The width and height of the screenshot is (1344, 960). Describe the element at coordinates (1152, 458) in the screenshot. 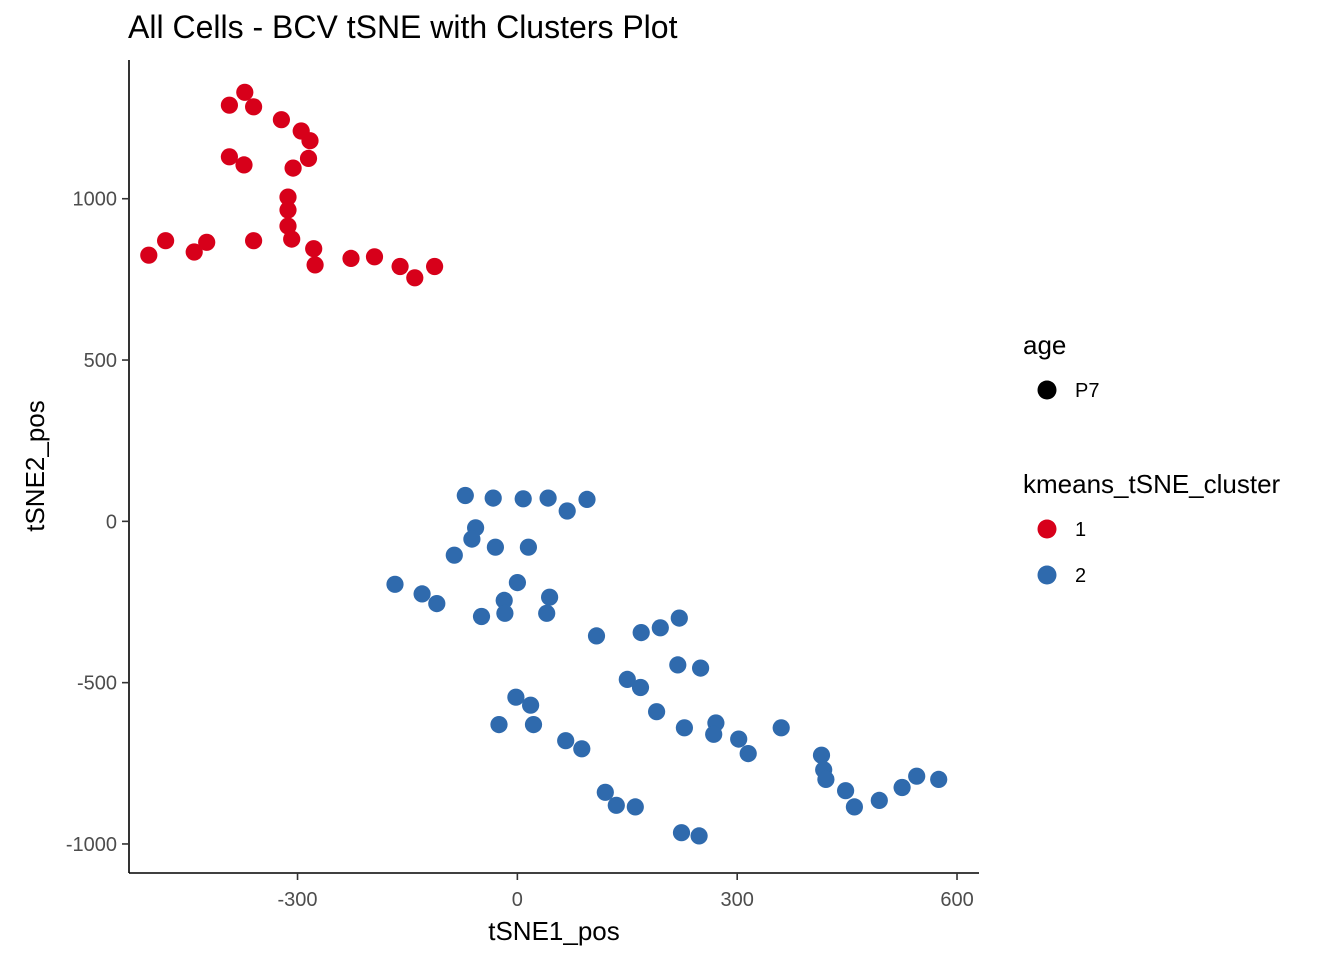

I see `legend: age P7 kmeans_tSNE_cluster 1 2` at that location.